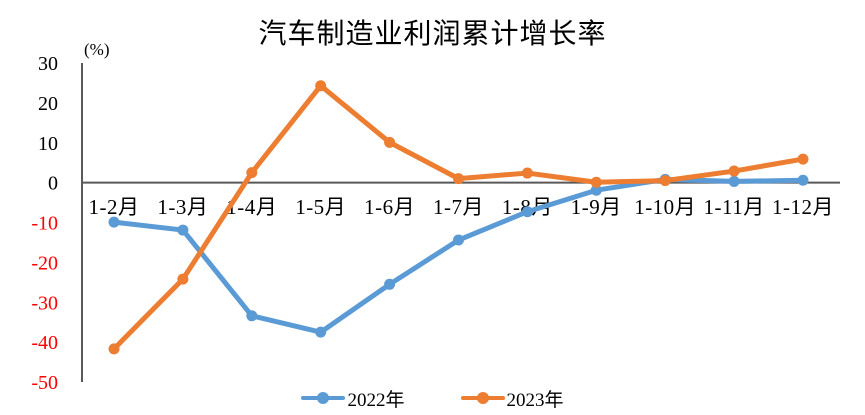 This screenshot has width=865, height=415. I want to click on x-axis-label: 1-3月, so click(182, 207).